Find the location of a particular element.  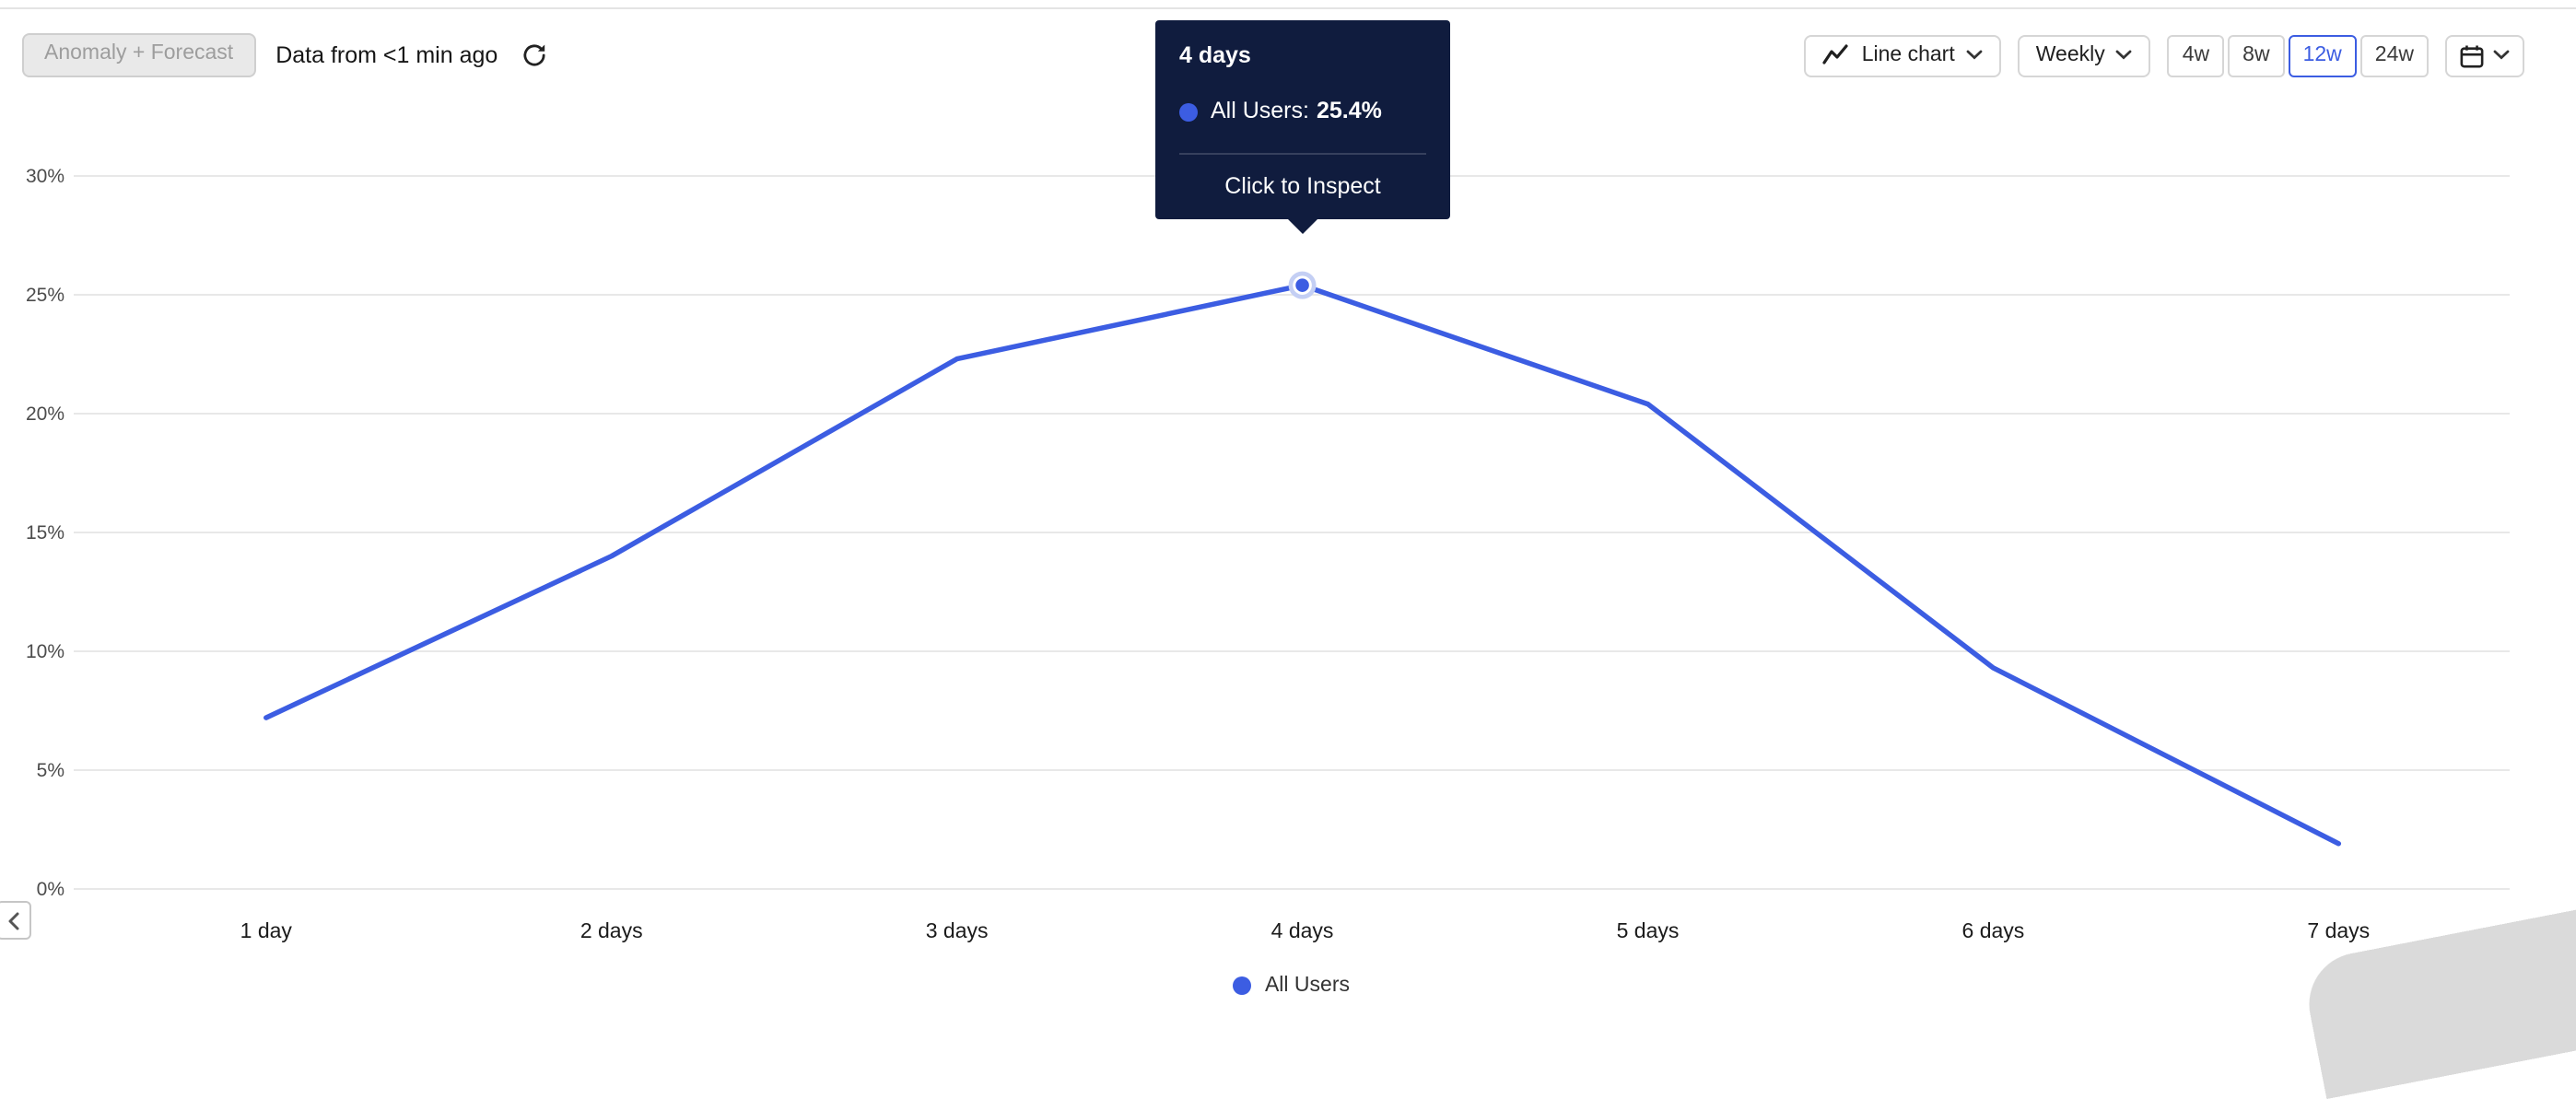

range-button-8w: 8w is located at coordinates (2256, 55).